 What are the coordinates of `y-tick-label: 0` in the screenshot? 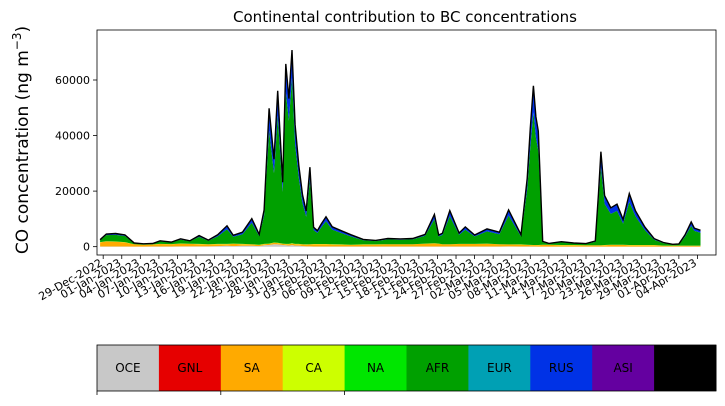 It's located at (86, 247).